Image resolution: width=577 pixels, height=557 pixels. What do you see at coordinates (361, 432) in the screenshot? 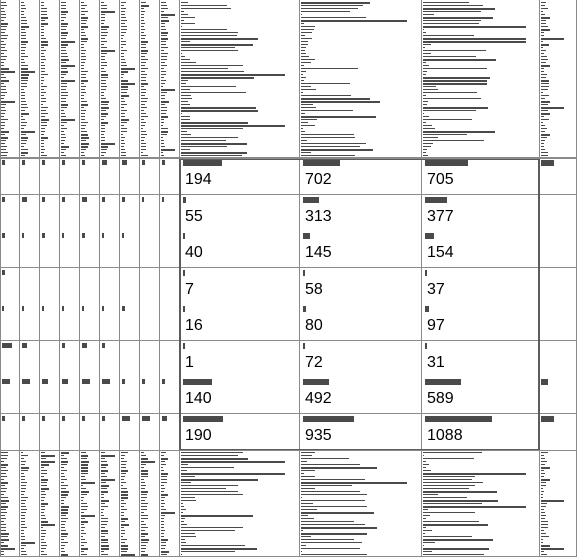
I see `focus-cell: 935` at bounding box center [361, 432].